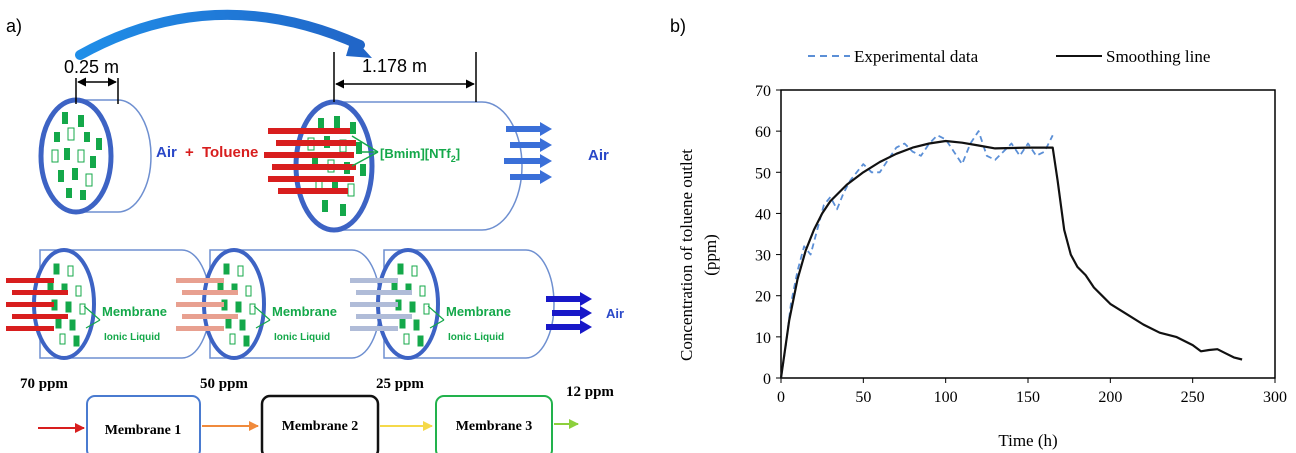  What do you see at coordinates (394, 66) in the screenshot?
I see `large-dimension-label: 1.178 m` at bounding box center [394, 66].